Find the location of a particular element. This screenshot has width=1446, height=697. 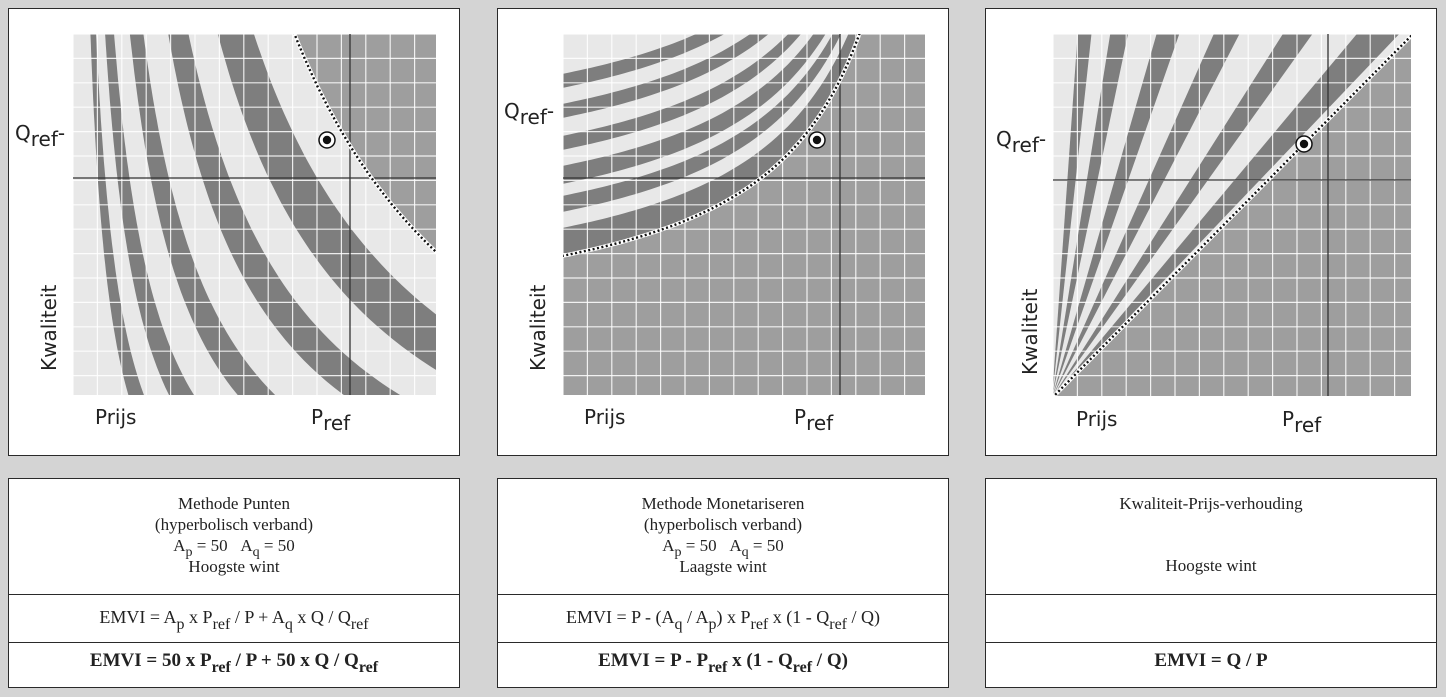

method-title: Methode Punten is located at coordinates (234, 503).